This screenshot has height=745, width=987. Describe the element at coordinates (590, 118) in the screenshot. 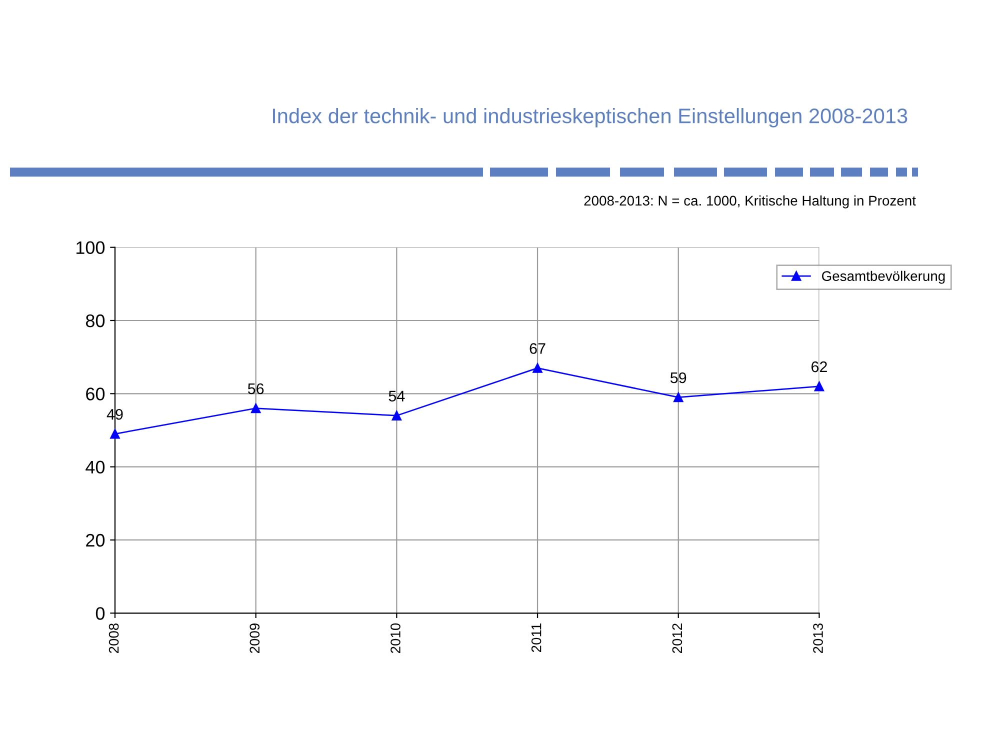

I see `chart-title: Index der technik- und industrieskeptischen Einstellungen 2008-2013` at that location.